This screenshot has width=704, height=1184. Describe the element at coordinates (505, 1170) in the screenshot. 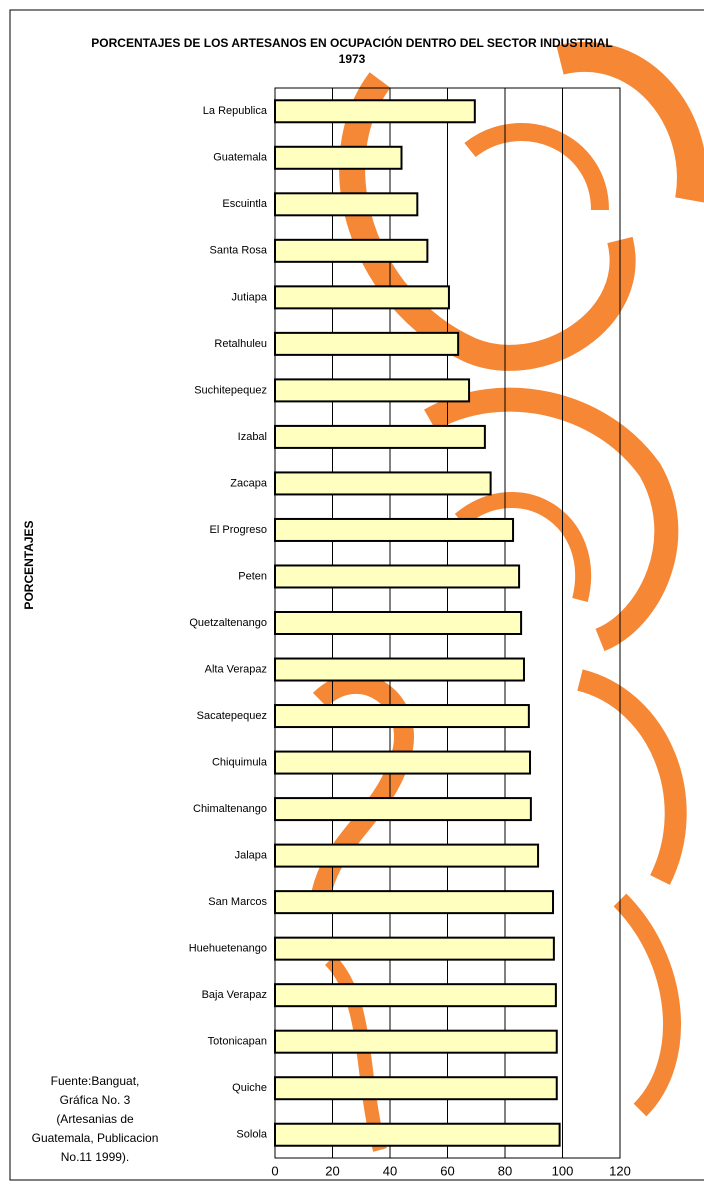

I see `x-tick-label: 80` at that location.